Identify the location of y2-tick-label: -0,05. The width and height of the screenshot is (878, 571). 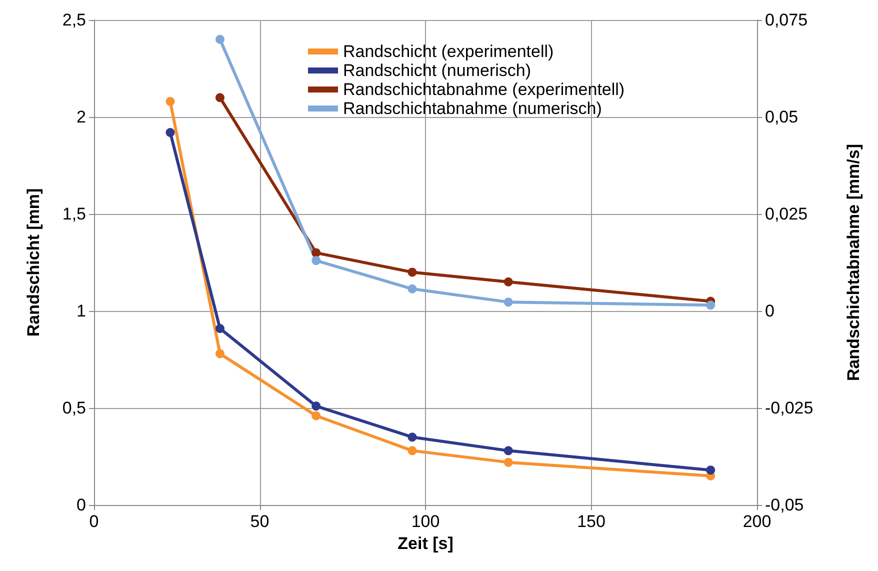
(784, 505).